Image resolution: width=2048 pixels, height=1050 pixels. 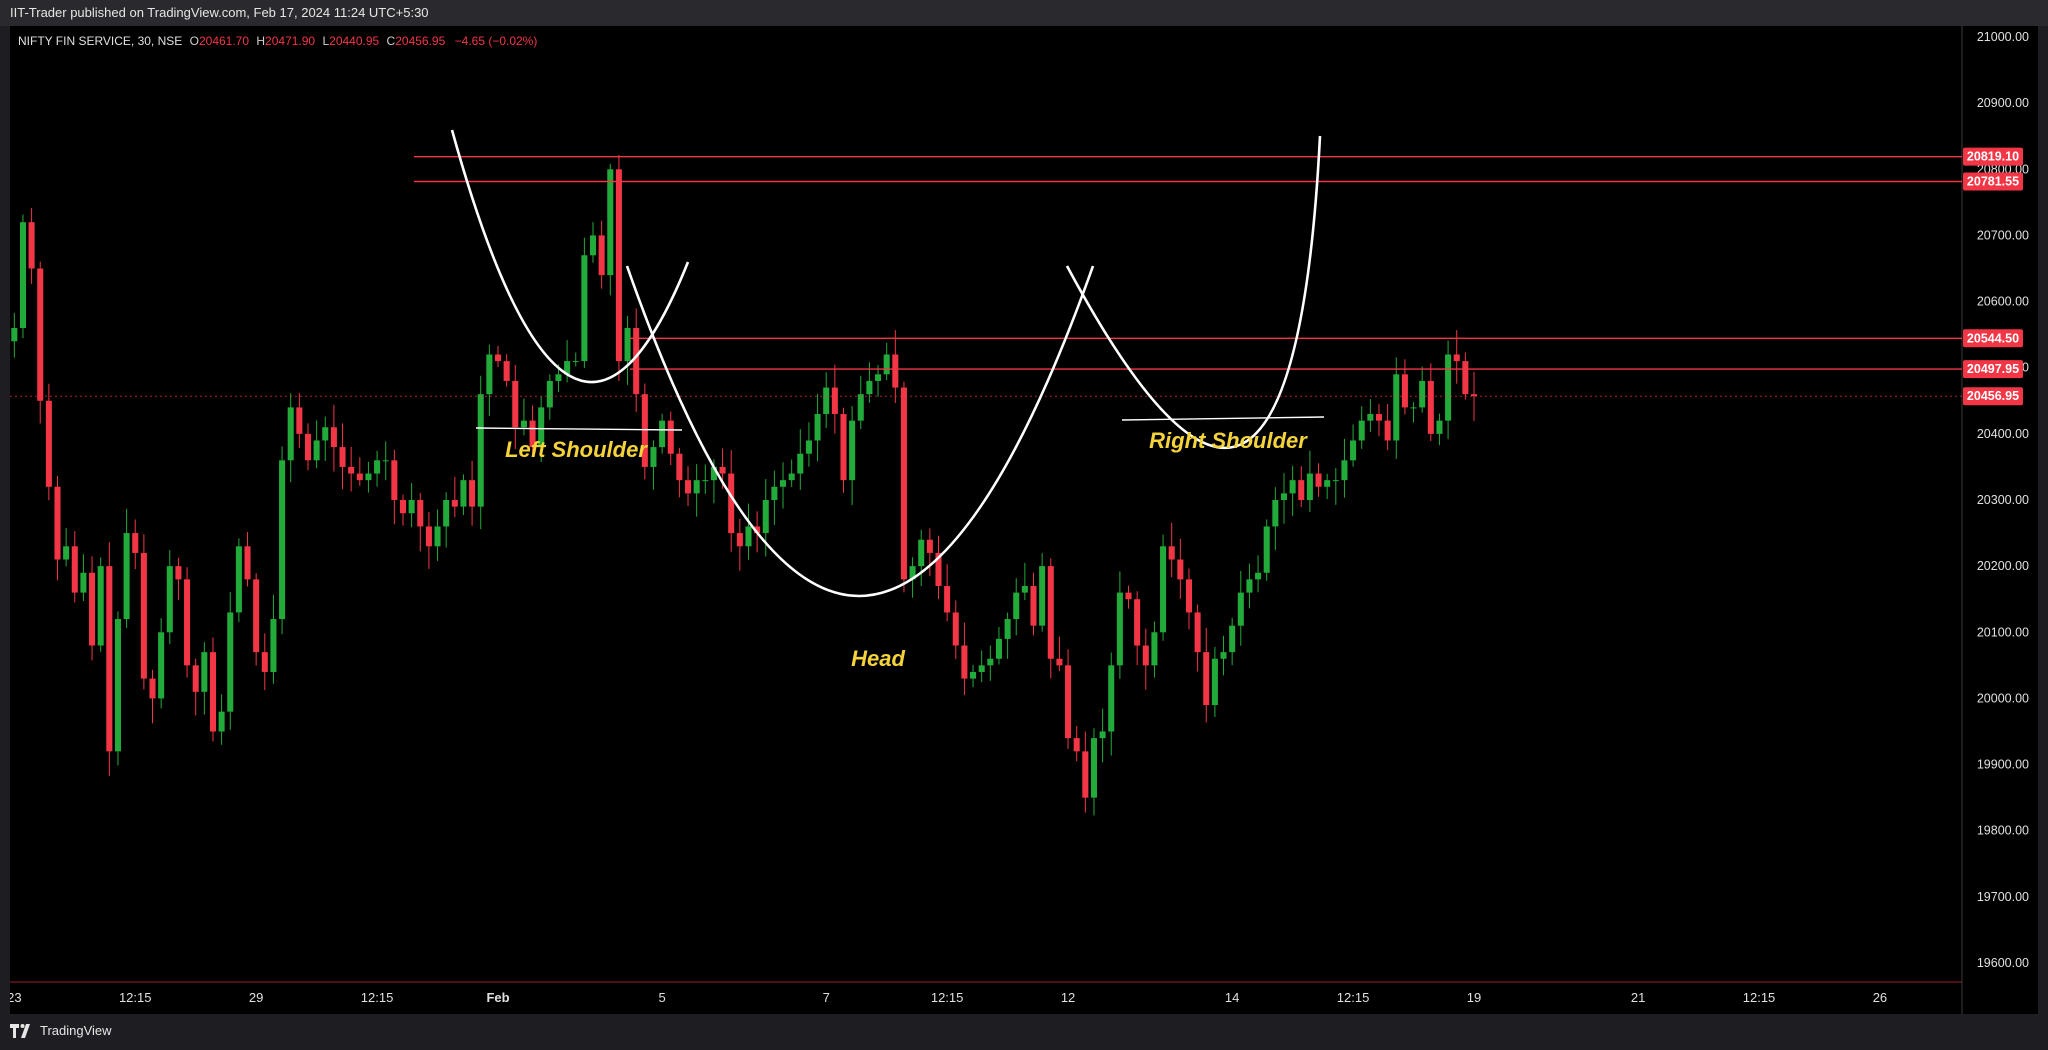 What do you see at coordinates (261, 41) in the screenshot?
I see `legend-high-label: H` at bounding box center [261, 41].